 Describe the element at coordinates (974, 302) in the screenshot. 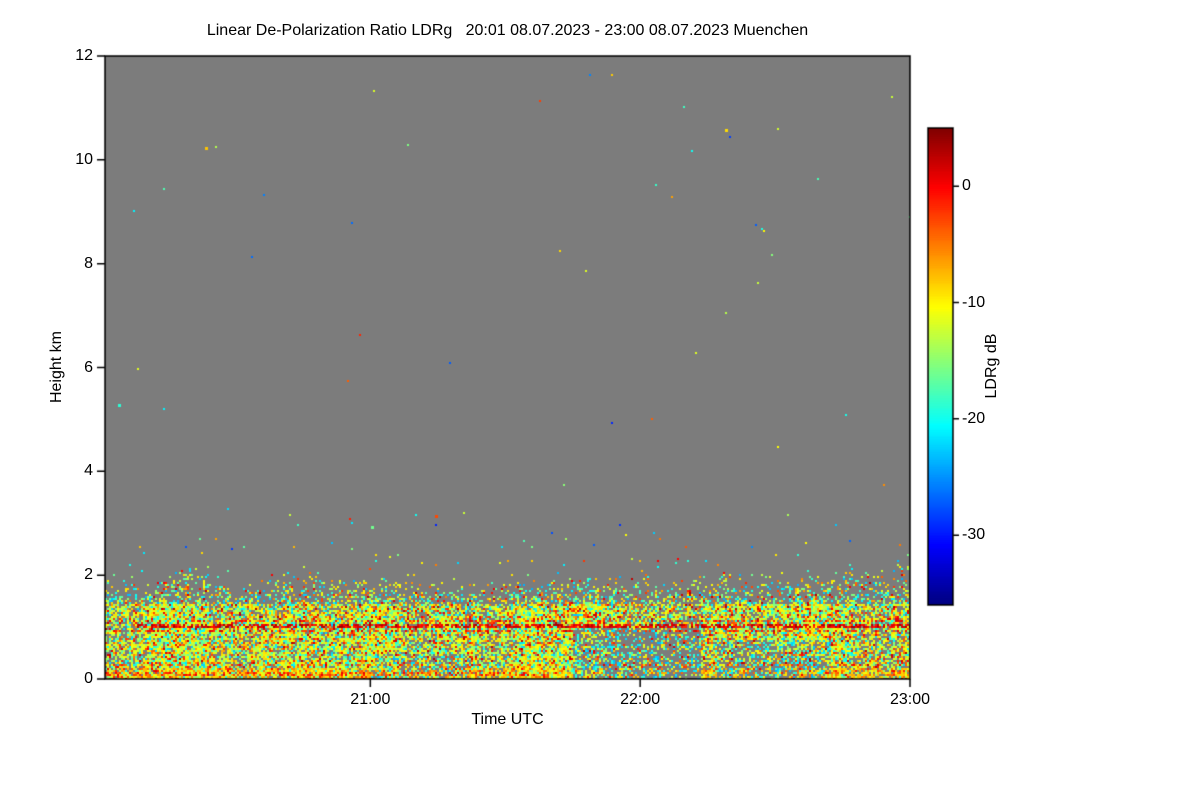

I see `colorbar-tick-label: -10` at that location.